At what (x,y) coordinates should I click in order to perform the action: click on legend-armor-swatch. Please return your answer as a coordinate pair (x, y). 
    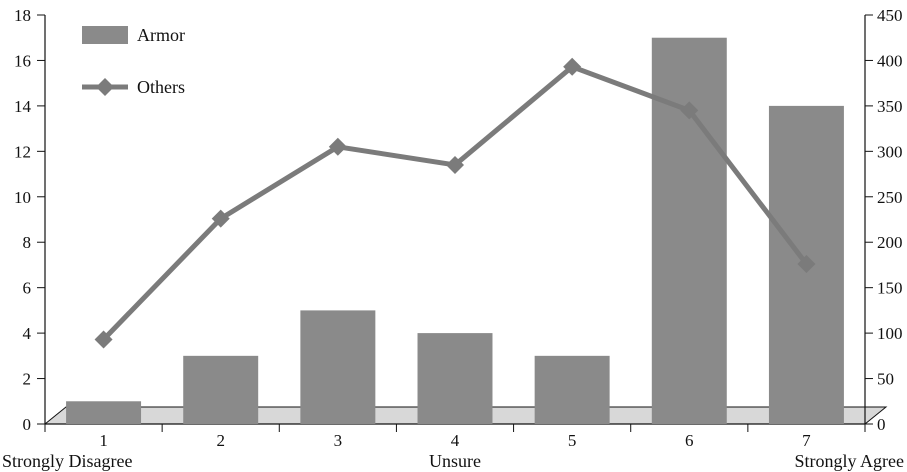
    Looking at the image, I should click on (105, 35).